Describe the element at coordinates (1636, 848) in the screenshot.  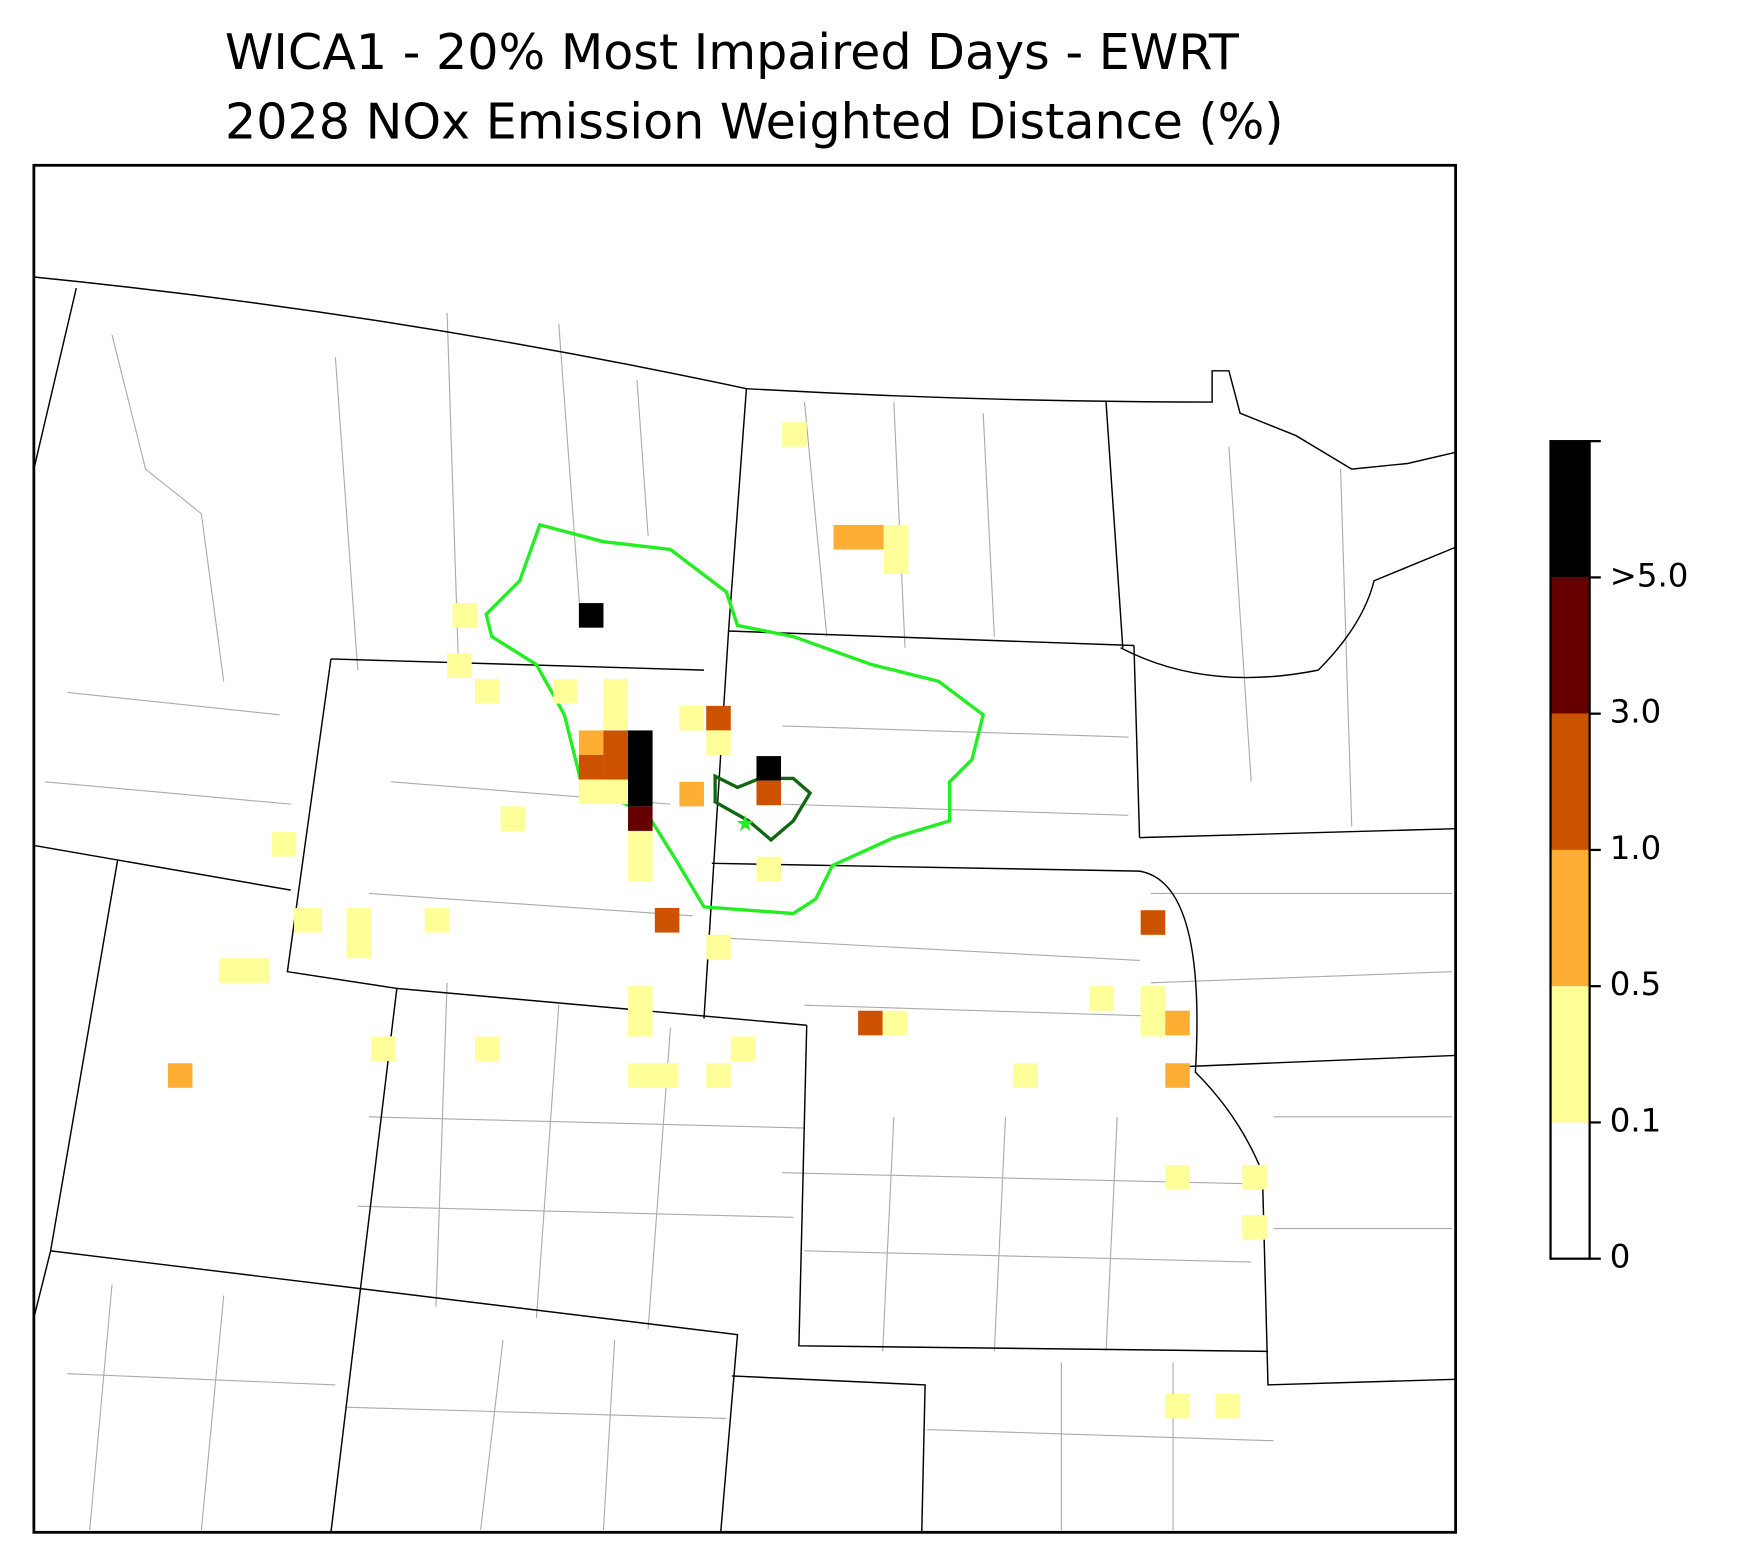
I see `colorbar-tick-label: 1.0` at that location.